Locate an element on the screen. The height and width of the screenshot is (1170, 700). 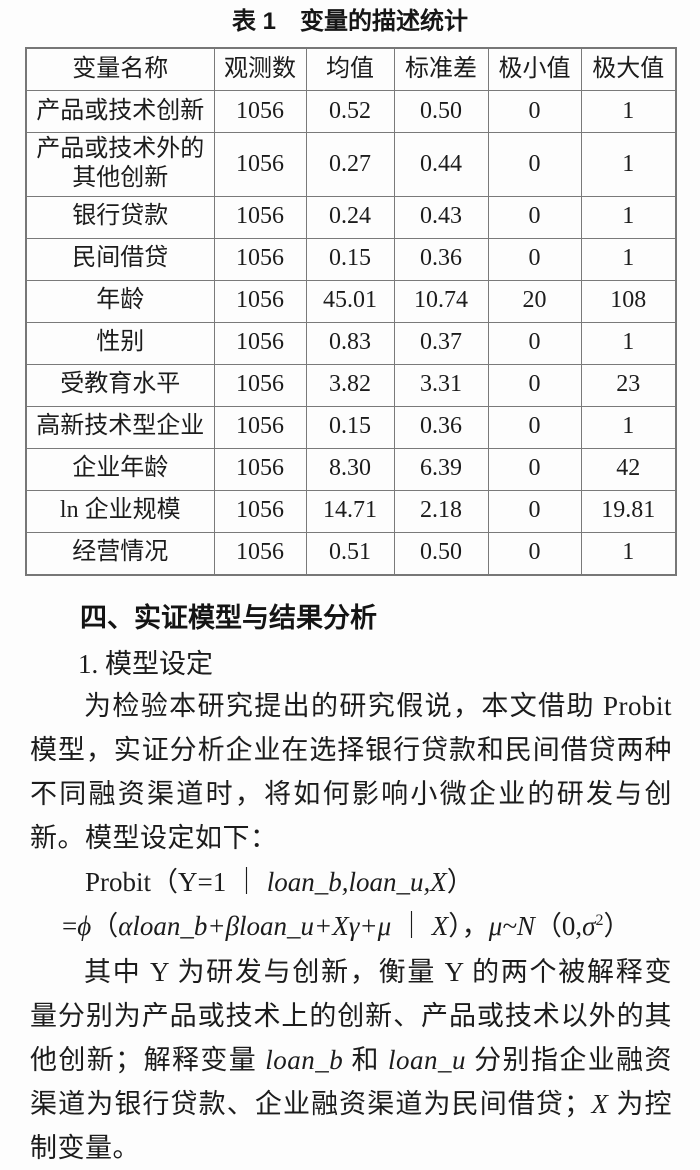
cell-max: 108 is located at coordinates (628, 301).